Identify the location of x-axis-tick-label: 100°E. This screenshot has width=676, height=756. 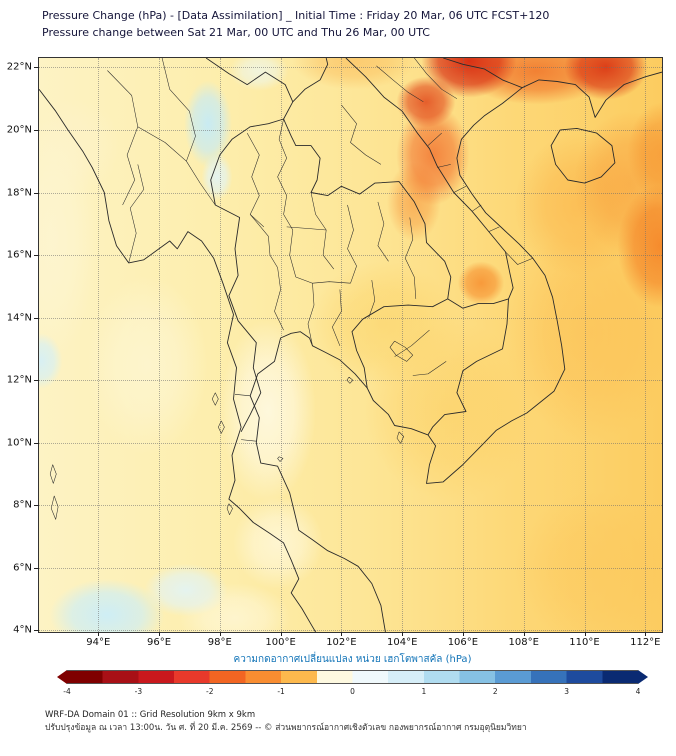
(280, 642).